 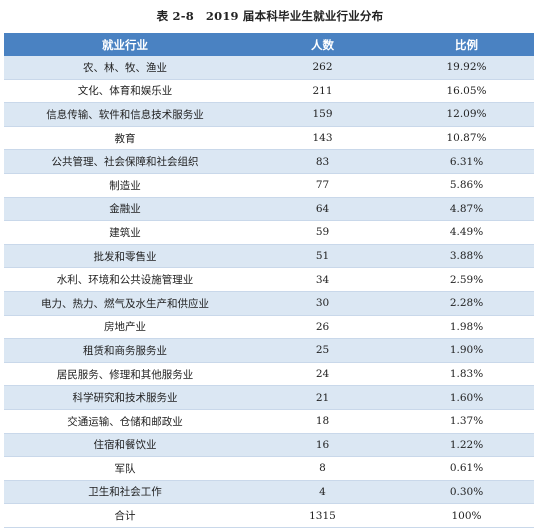 I want to click on table-caption: 表 2-8 2019 届本科毕业生就业行业分布, so click(x=270, y=16).